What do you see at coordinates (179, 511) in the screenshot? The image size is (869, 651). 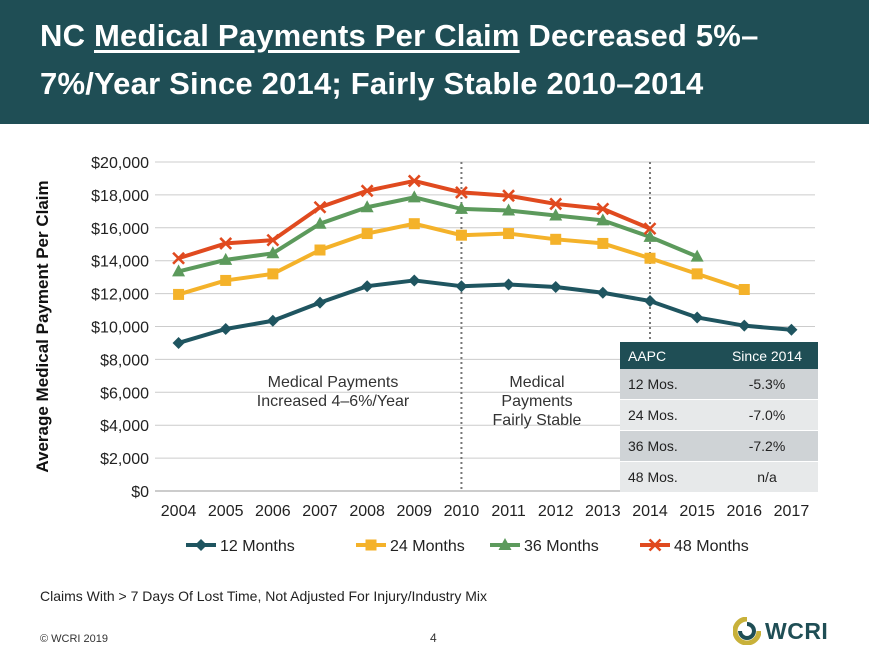 I see `x-tick-label: 2004` at bounding box center [179, 511].